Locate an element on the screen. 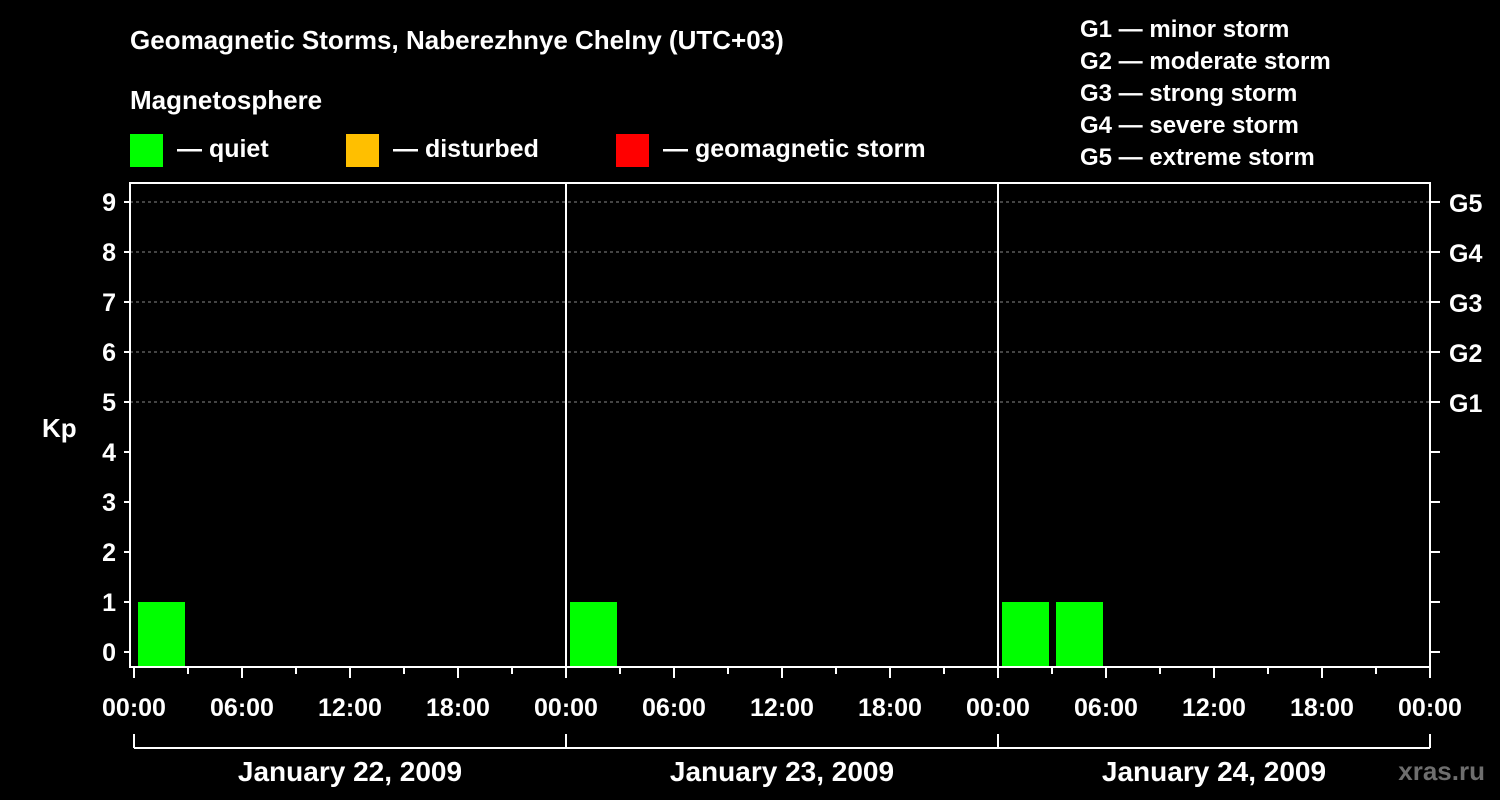  day-label: January 22, 2009 is located at coordinates (350, 771).